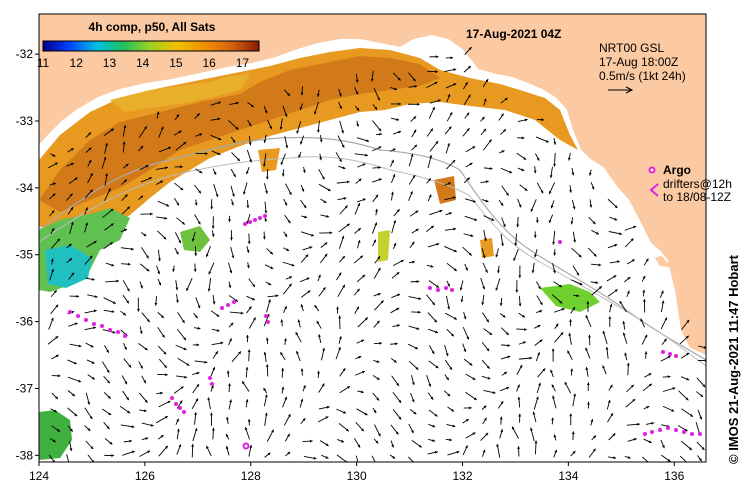  Describe the element at coordinates (68, 266) in the screenshot. I see `sst-patch-cyan-west` at that location.